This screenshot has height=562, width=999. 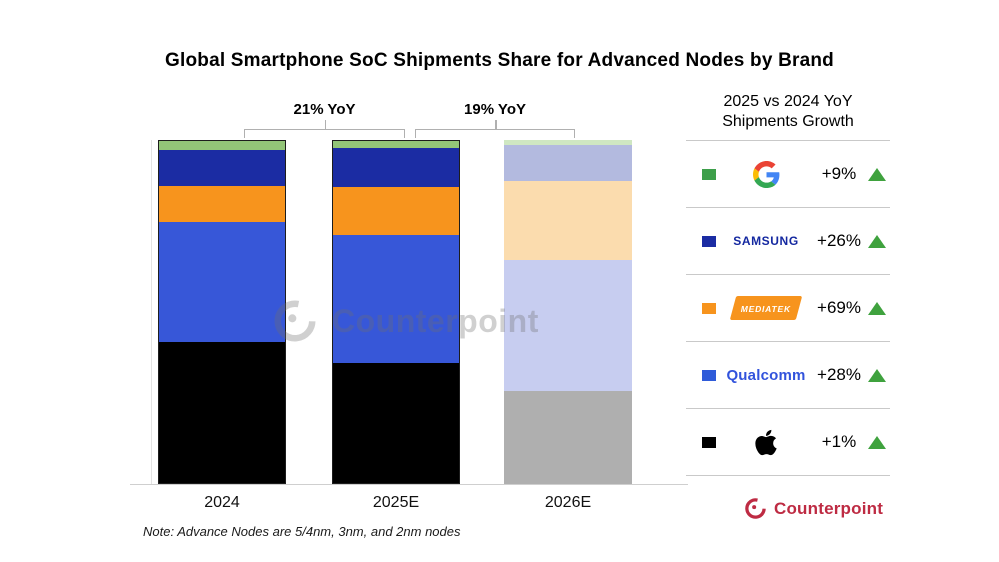 I want to click on segment-apple-2025E, so click(x=396, y=423).